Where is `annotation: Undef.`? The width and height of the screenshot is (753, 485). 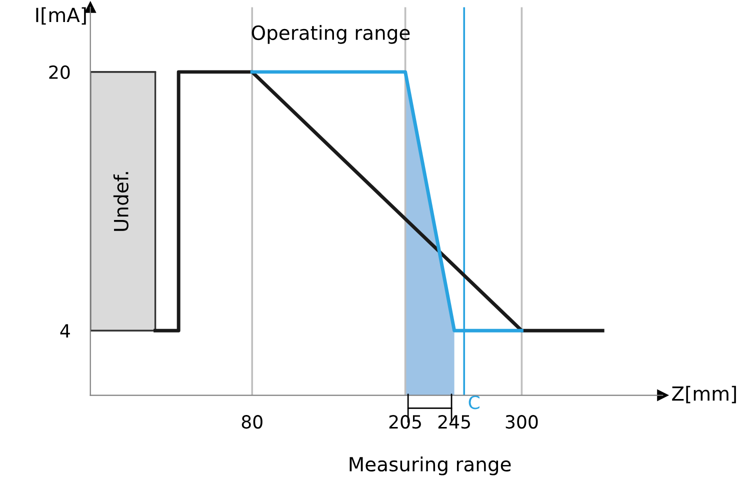 annotation: Undef. is located at coordinates (120, 201).